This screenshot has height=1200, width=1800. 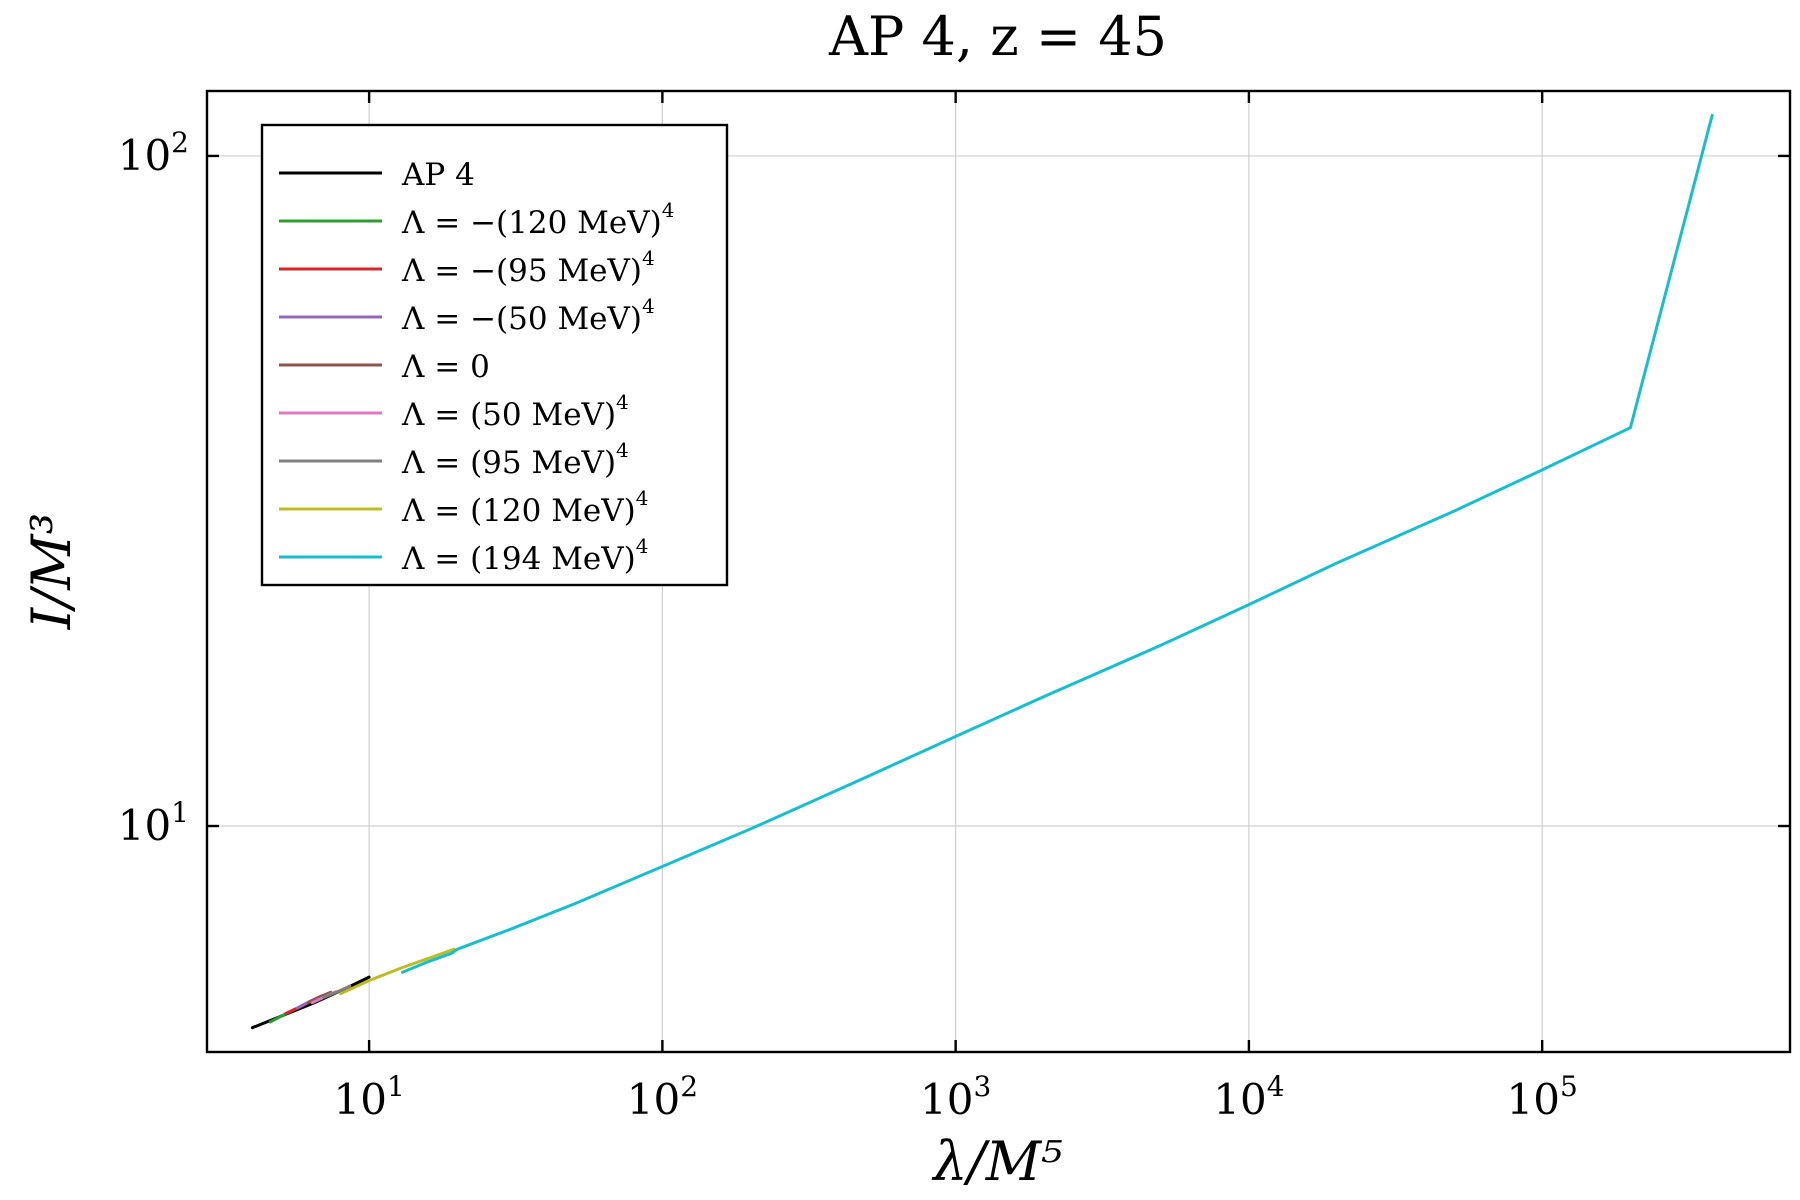 I want to click on x-tick-label: 10¹, so click(x=368, y=1097).